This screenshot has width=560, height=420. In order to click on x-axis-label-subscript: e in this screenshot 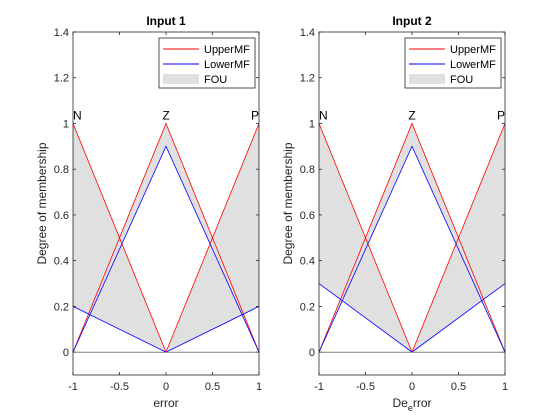, I will do `click(410, 408)`.